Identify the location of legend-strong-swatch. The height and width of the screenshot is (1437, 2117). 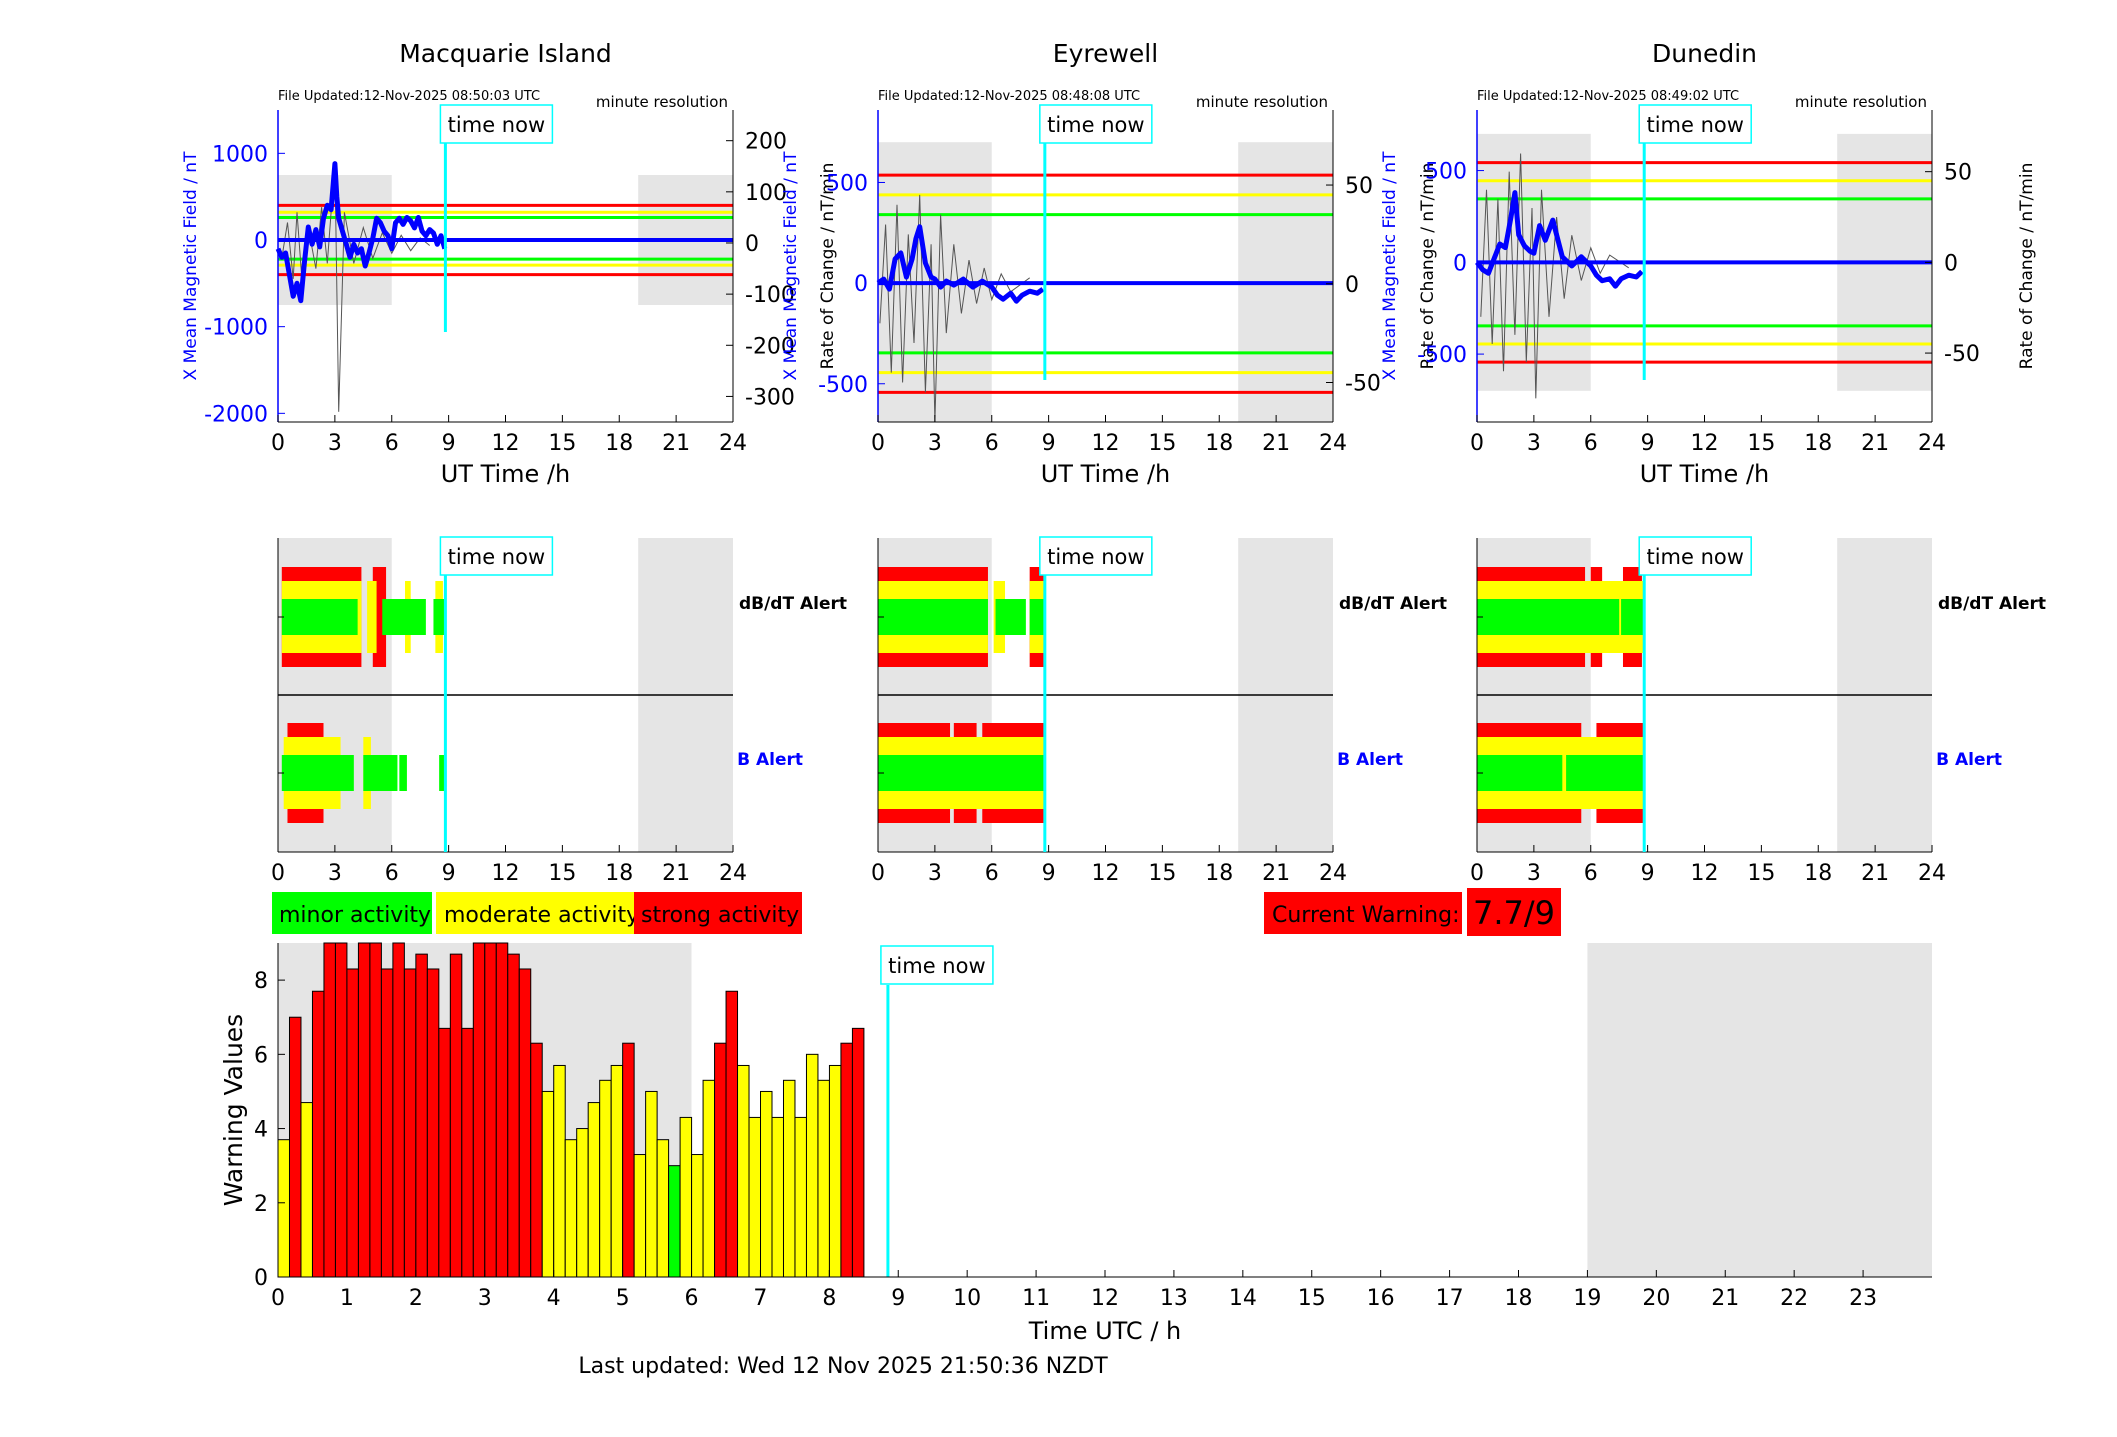
(718, 913).